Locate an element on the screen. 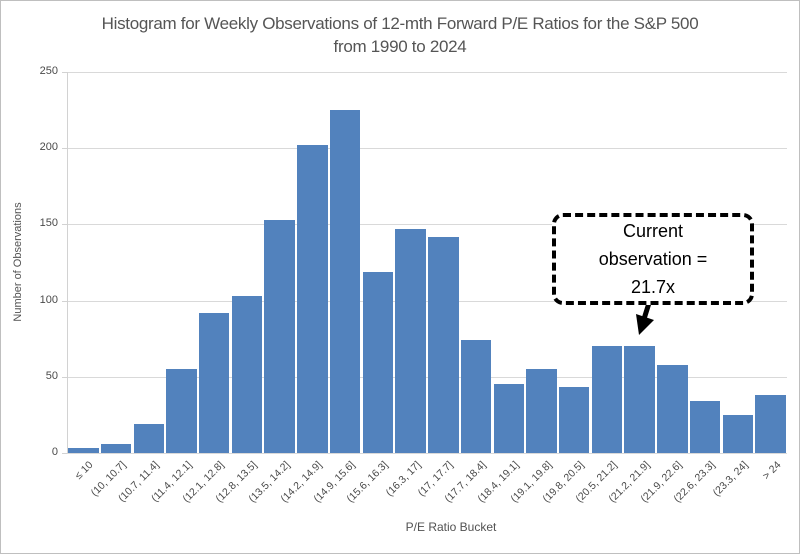 The width and height of the screenshot is (800, 554). annotation-line1: Current is located at coordinates (653, 231).